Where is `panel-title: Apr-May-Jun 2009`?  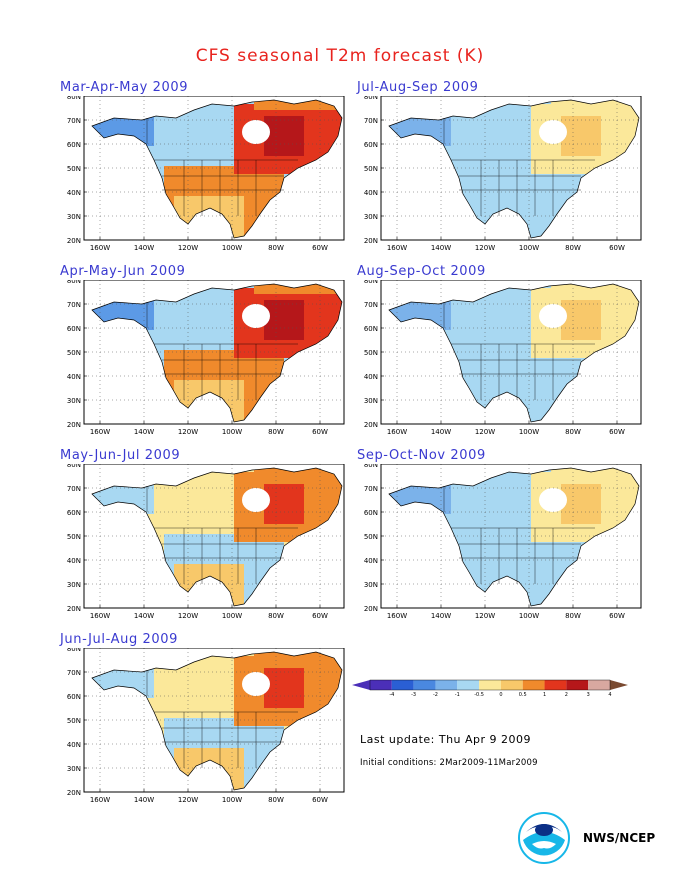 panel-title: Apr-May-Jun 2009 is located at coordinates (123, 271).